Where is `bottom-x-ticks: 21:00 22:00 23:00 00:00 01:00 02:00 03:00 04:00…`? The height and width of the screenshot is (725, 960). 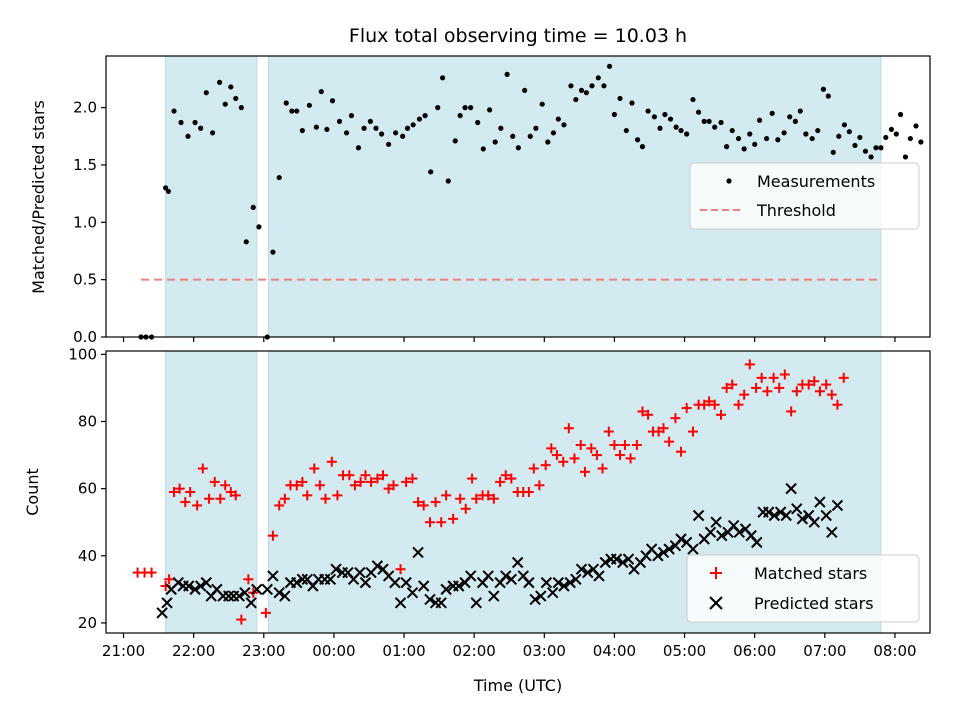
bottom-x-ticks: 21:00 22:00 23:00 00:00 01:00 02:00 03:00 04:00… is located at coordinates (509, 646).